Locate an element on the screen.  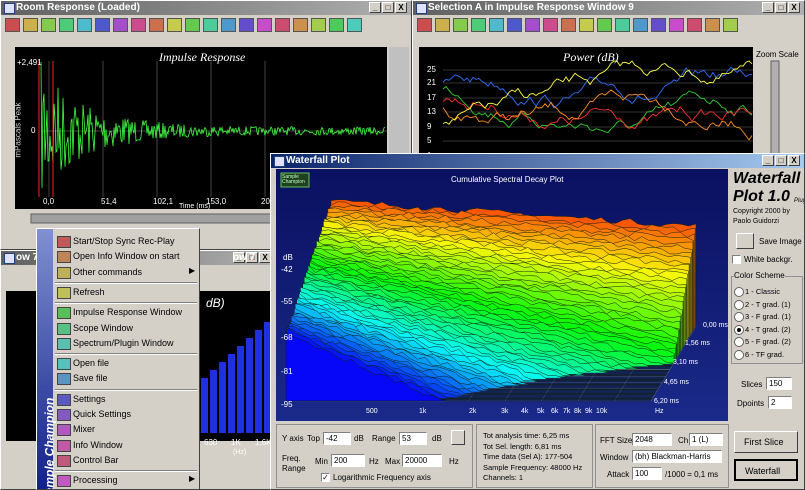
radio-label: 6 - TF grad. is located at coordinates (765, 354).